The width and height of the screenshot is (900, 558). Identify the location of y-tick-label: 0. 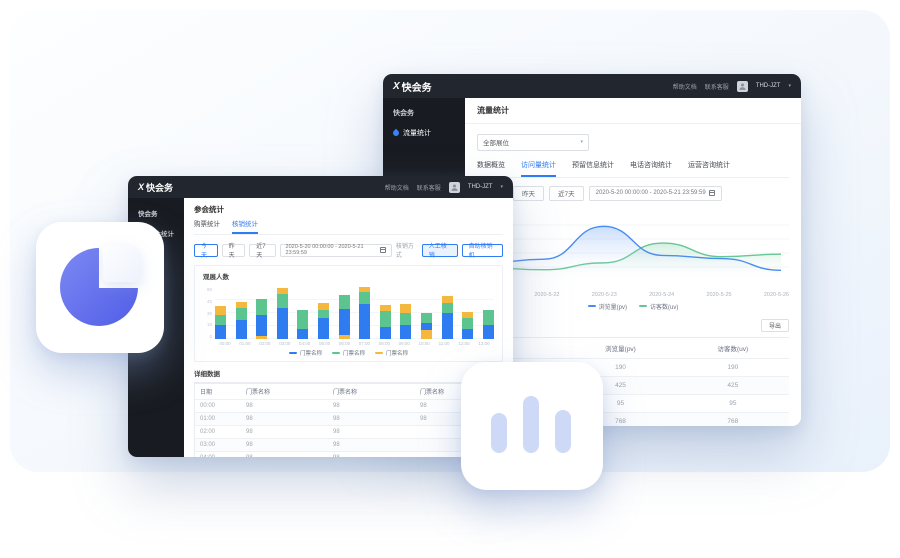
(210, 336).